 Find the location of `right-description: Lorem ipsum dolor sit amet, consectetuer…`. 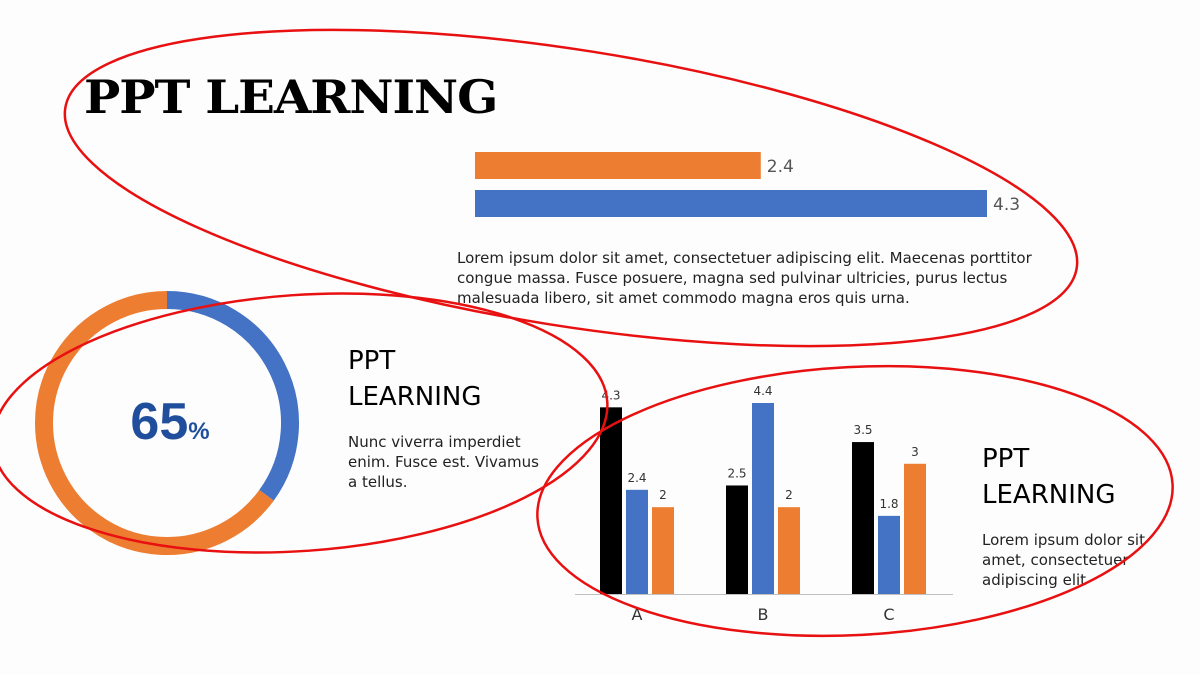

right-description: Lorem ipsum dolor sit amet, consectetuer… is located at coordinates (1063, 560).